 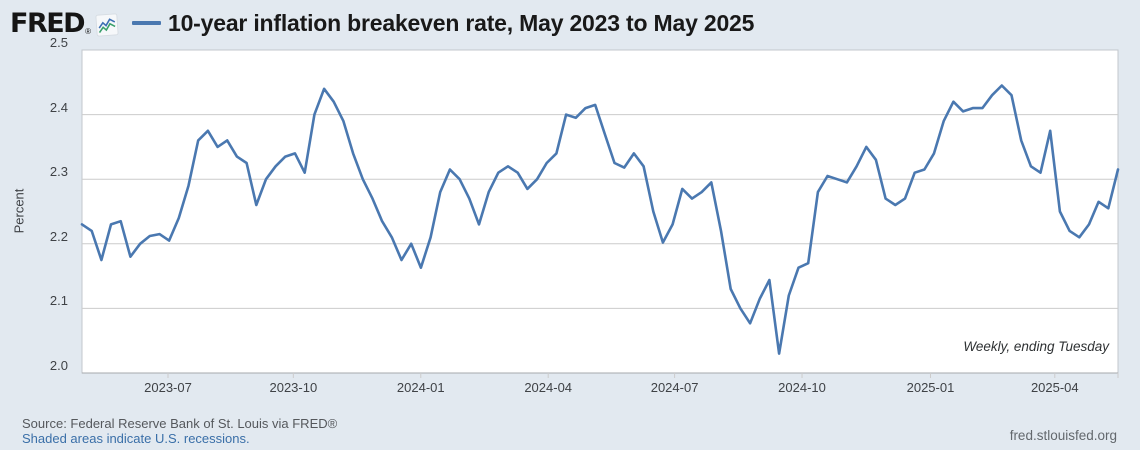 I want to click on x-tick-label: 2024-07, so click(x=674, y=387).